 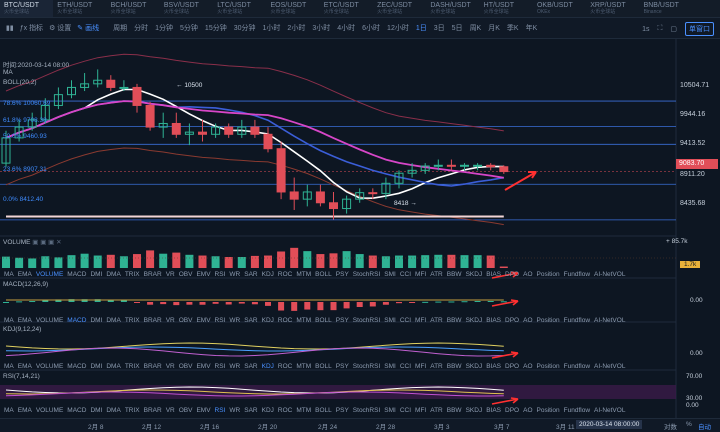 I want to click on auto-toggle: 自动, so click(x=704, y=427).